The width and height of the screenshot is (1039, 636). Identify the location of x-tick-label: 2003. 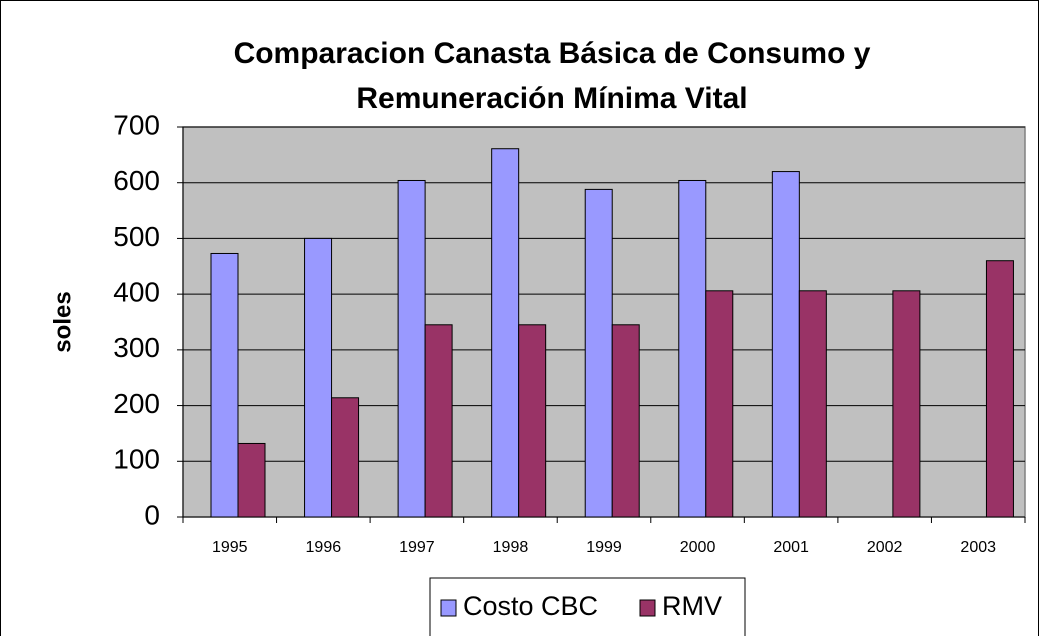
(978, 547).